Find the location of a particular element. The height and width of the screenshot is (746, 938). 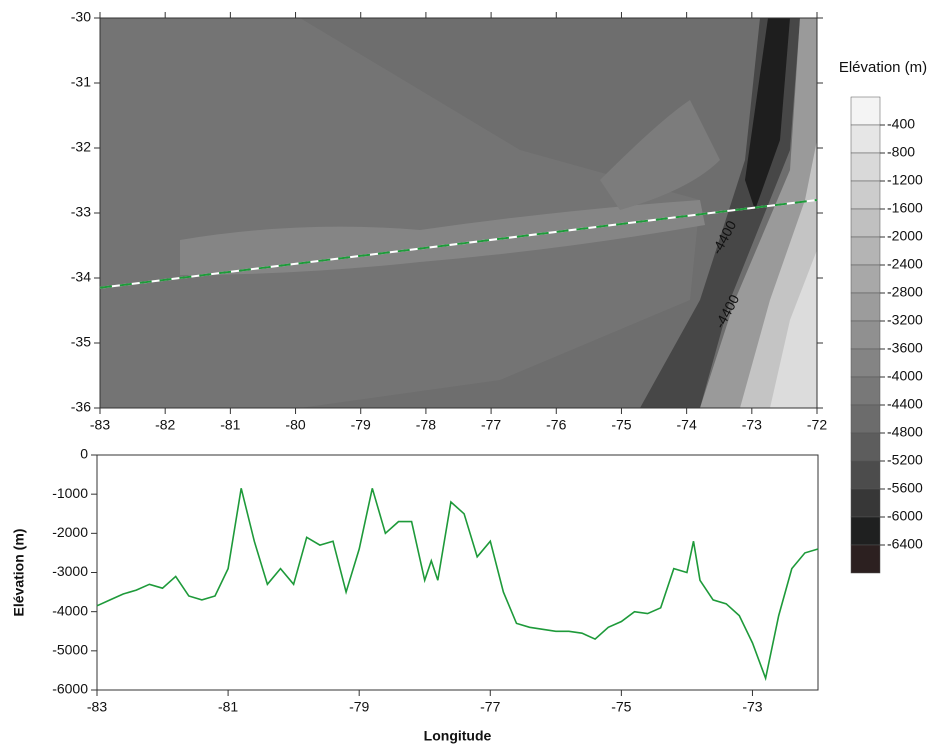

colorbar-label: -1200 is located at coordinates (905, 180).